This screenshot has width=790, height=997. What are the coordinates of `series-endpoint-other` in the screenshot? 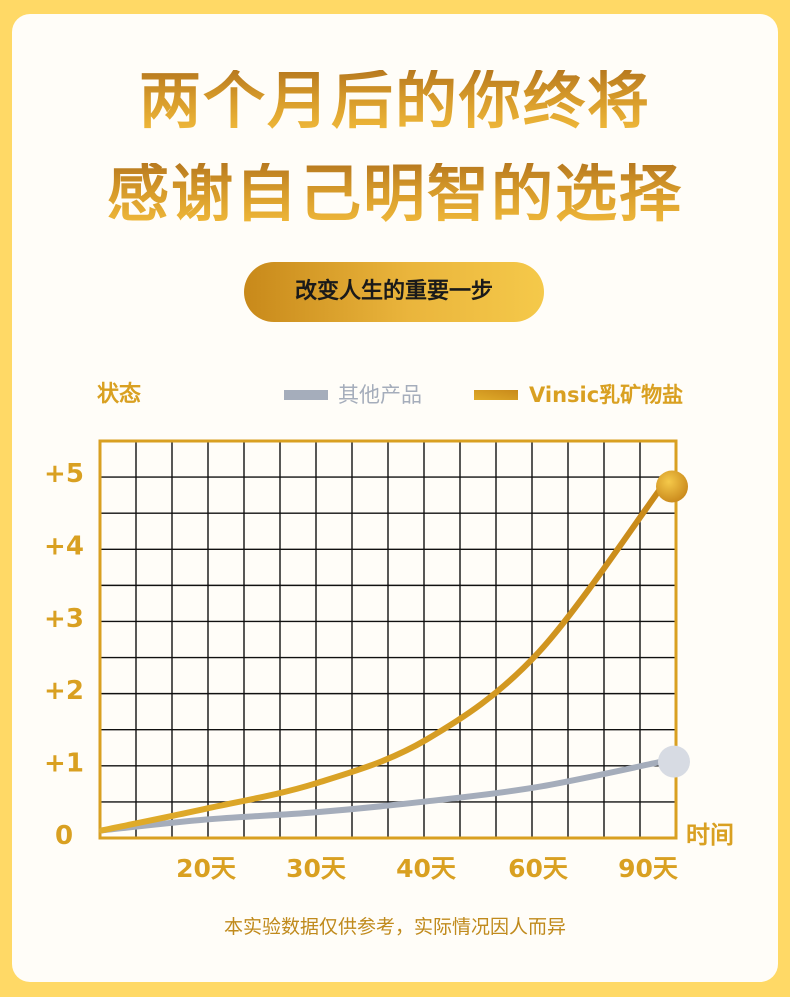 It's located at (674, 761).